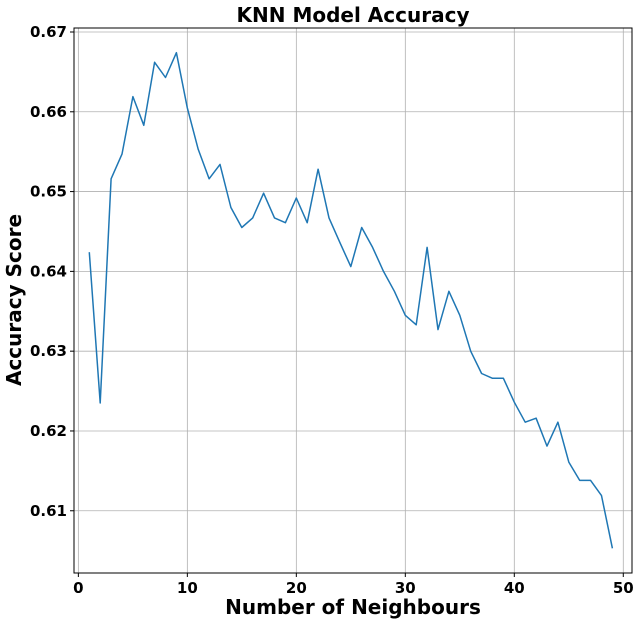  Describe the element at coordinates (48, 431) in the screenshot. I see `y-tick-label: 0.62` at that location.